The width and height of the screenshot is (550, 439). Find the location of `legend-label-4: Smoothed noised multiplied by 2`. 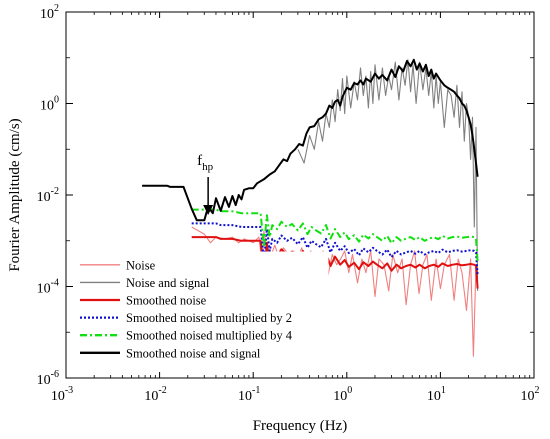

legend-label-4: Smoothed noised multiplied by 2 is located at coordinates (209, 318).